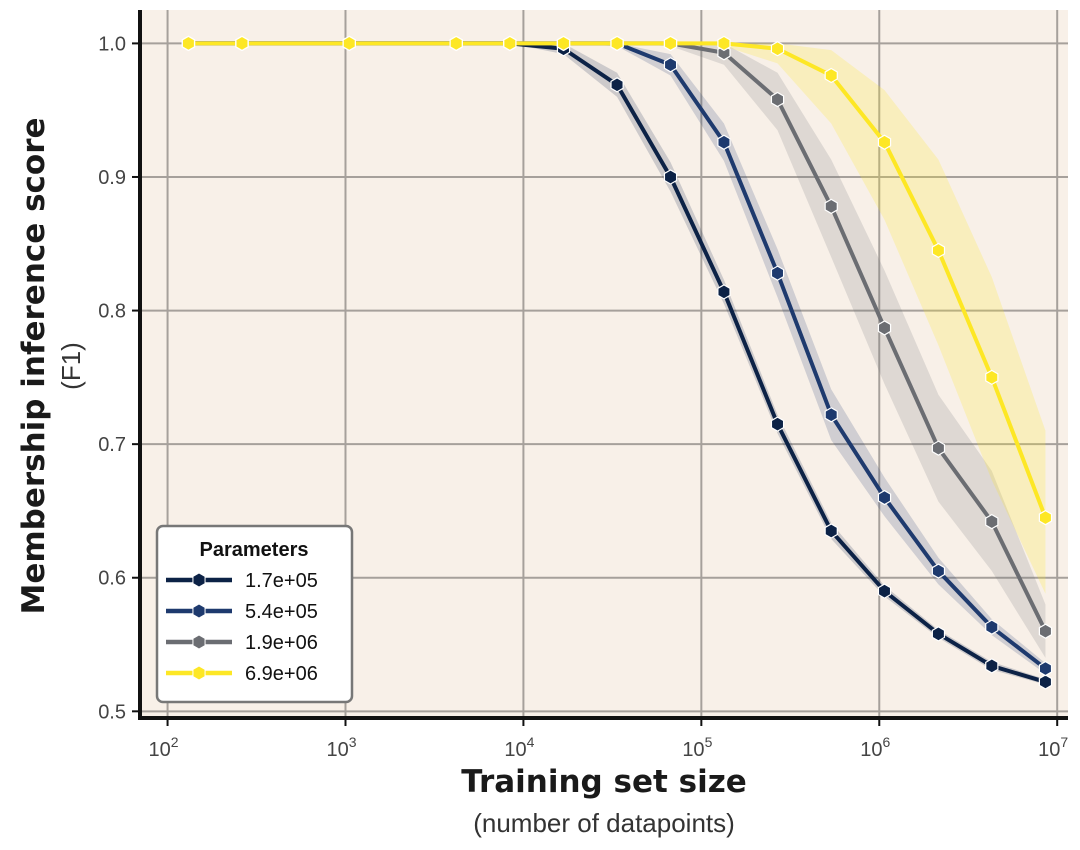  Describe the element at coordinates (519, 747) in the screenshot. I see `x-tick-label: 10⁴` at that location.